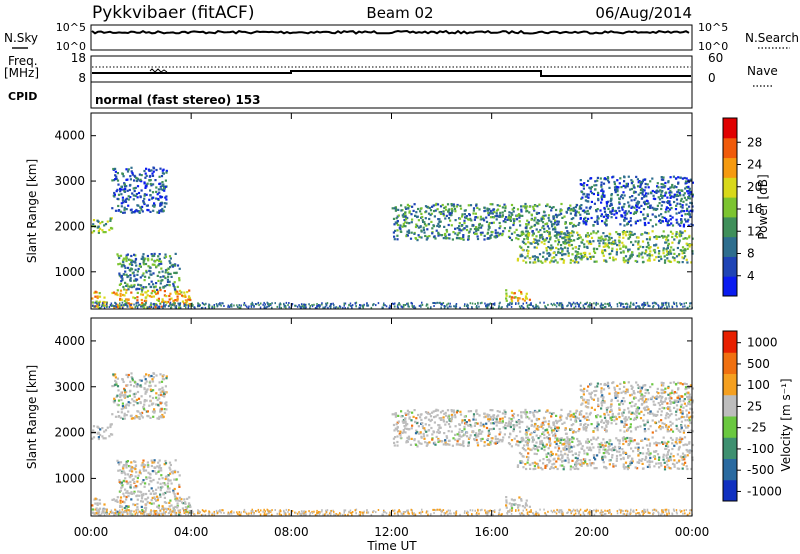 The image size is (800, 554). What do you see at coordinates (730, 187) in the screenshot?
I see `colorbar-segment` at bounding box center [730, 187].